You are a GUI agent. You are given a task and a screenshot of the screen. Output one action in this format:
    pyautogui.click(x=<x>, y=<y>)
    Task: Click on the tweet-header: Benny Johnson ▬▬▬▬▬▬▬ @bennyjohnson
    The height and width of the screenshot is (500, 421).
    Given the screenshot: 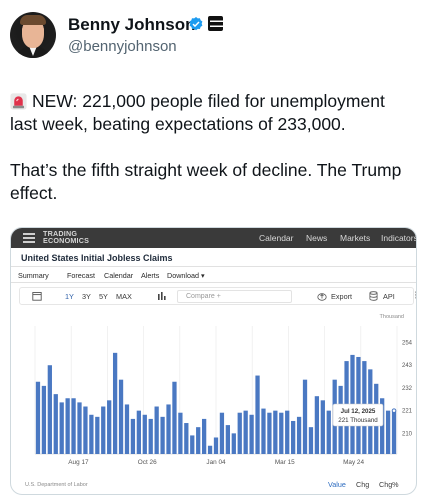 What is the action you would take?
    pyautogui.click(x=210, y=36)
    